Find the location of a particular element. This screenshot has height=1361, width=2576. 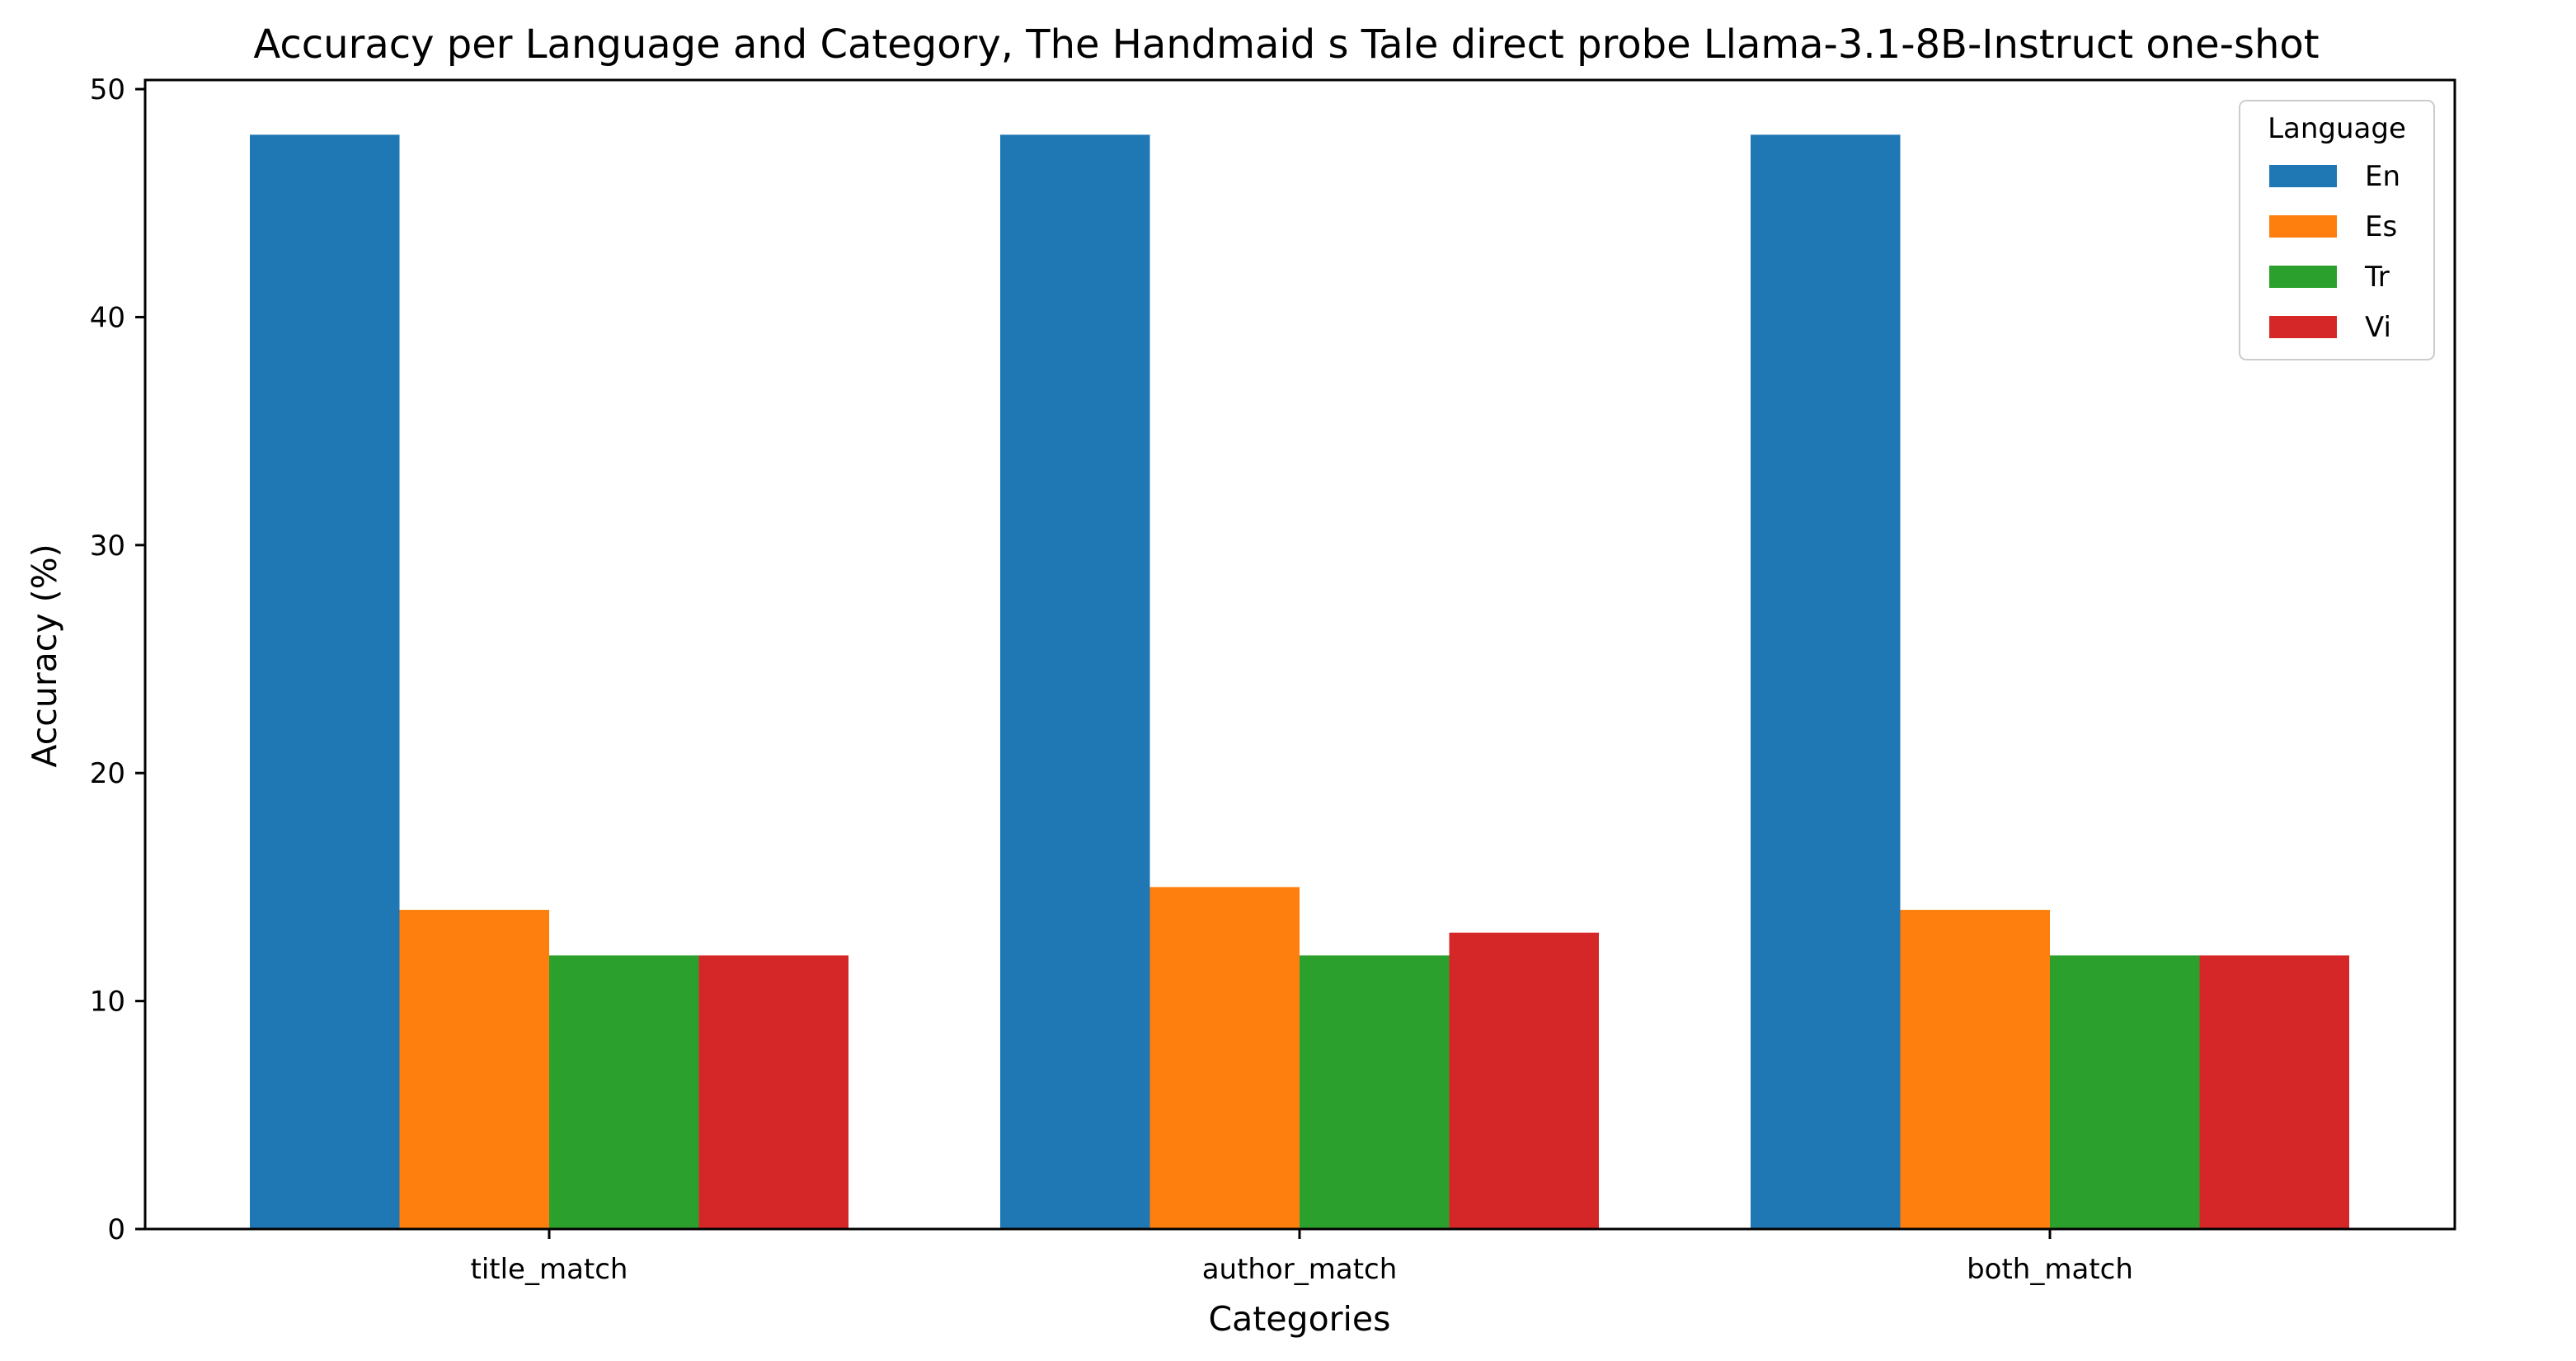

y-tick-label: 30 is located at coordinates (107, 546).